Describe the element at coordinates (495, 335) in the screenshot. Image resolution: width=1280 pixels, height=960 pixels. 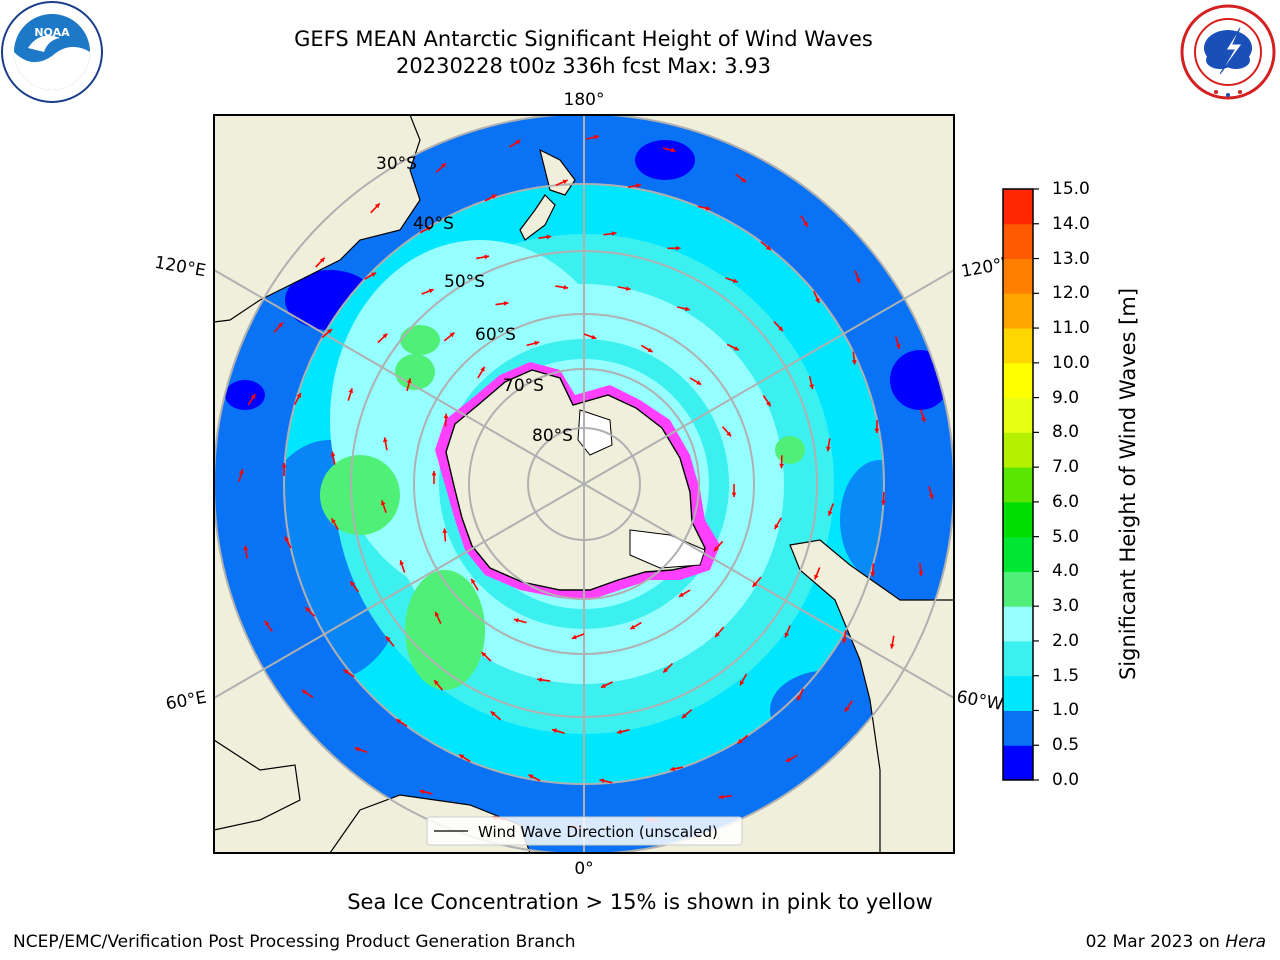
I see `lat-label-60s: 60°S` at that location.